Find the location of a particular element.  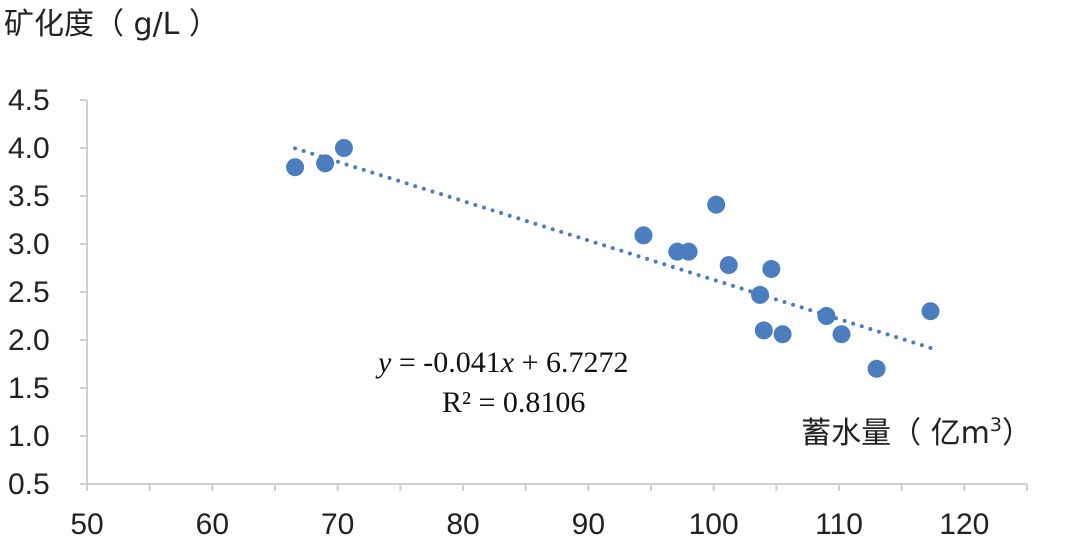

y-tick-label: 2.5 is located at coordinates (29, 292).